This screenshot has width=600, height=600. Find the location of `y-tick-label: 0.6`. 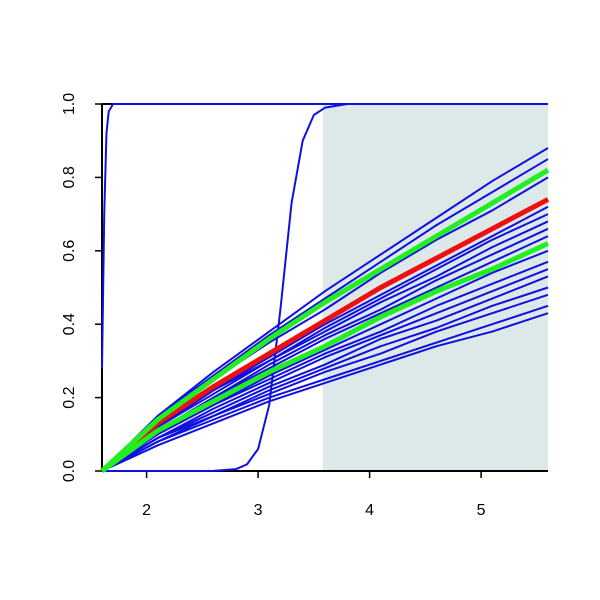

y-tick-label: 0.6 is located at coordinates (69, 251).